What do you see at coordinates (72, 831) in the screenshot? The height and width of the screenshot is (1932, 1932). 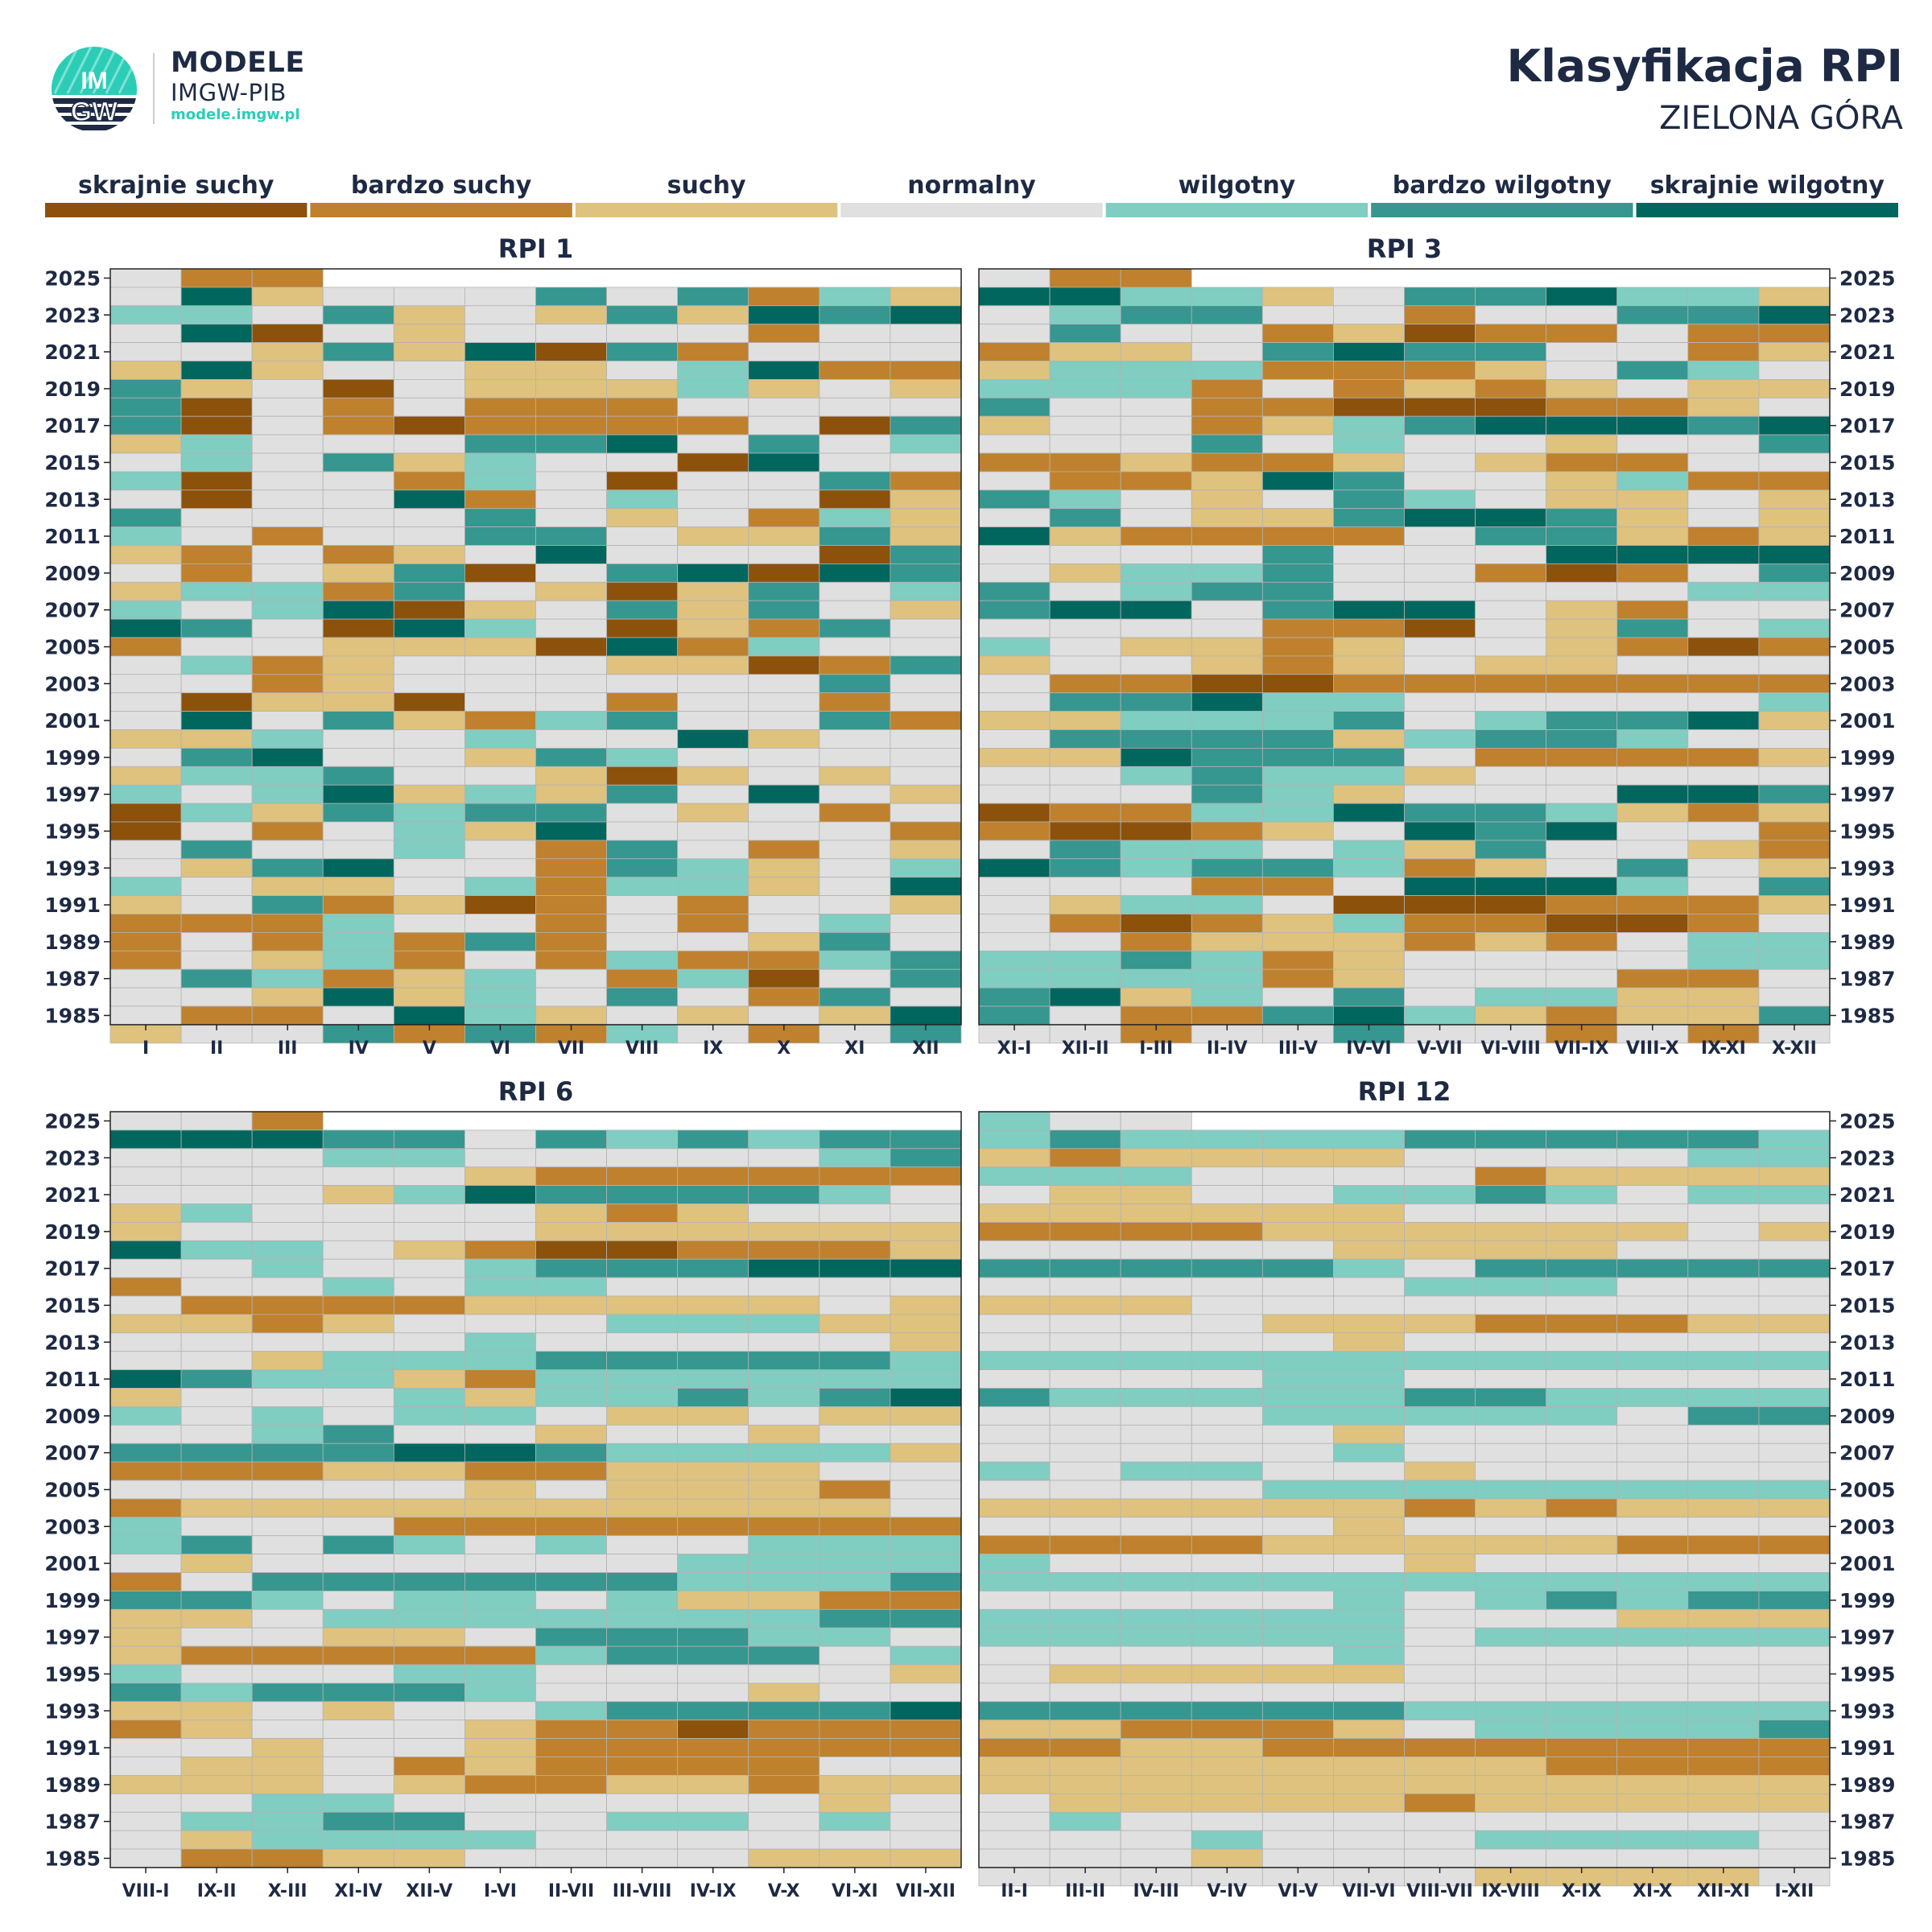 I see `y-tick-label: 1995` at bounding box center [72, 831].